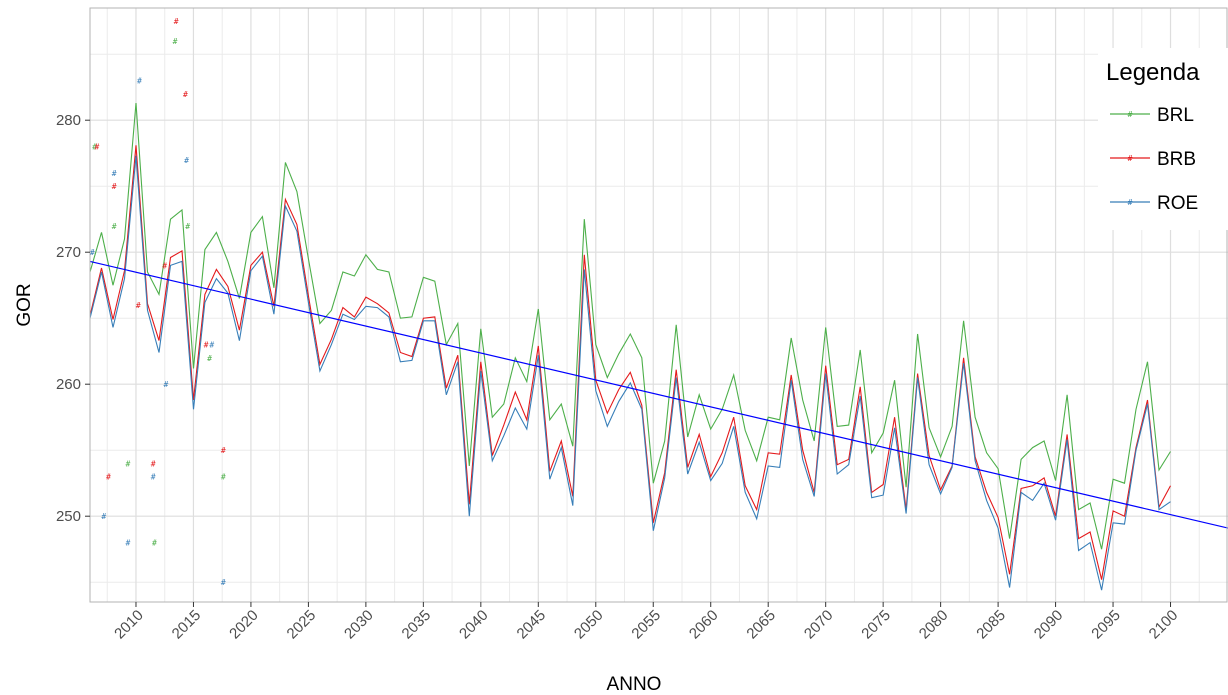 Image resolution: width=1228 pixels, height=695 pixels. What do you see at coordinates (302, 625) in the screenshot?
I see `x-tick-label: 2025` at bounding box center [302, 625].